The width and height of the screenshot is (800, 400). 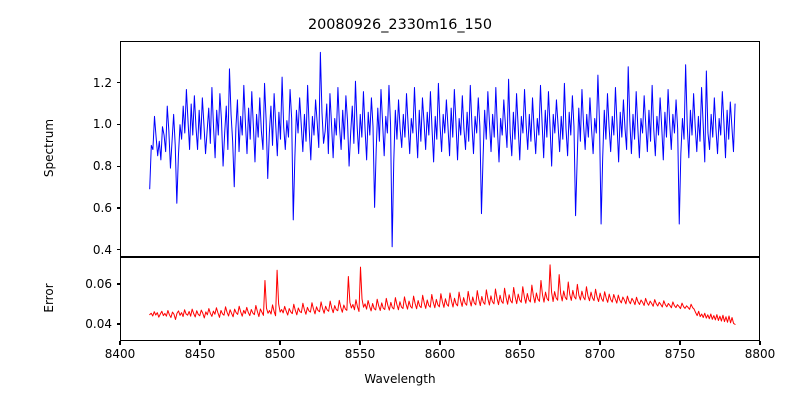 I want to click on spectrum-ytick-label: 0.6, so click(x=102, y=207).